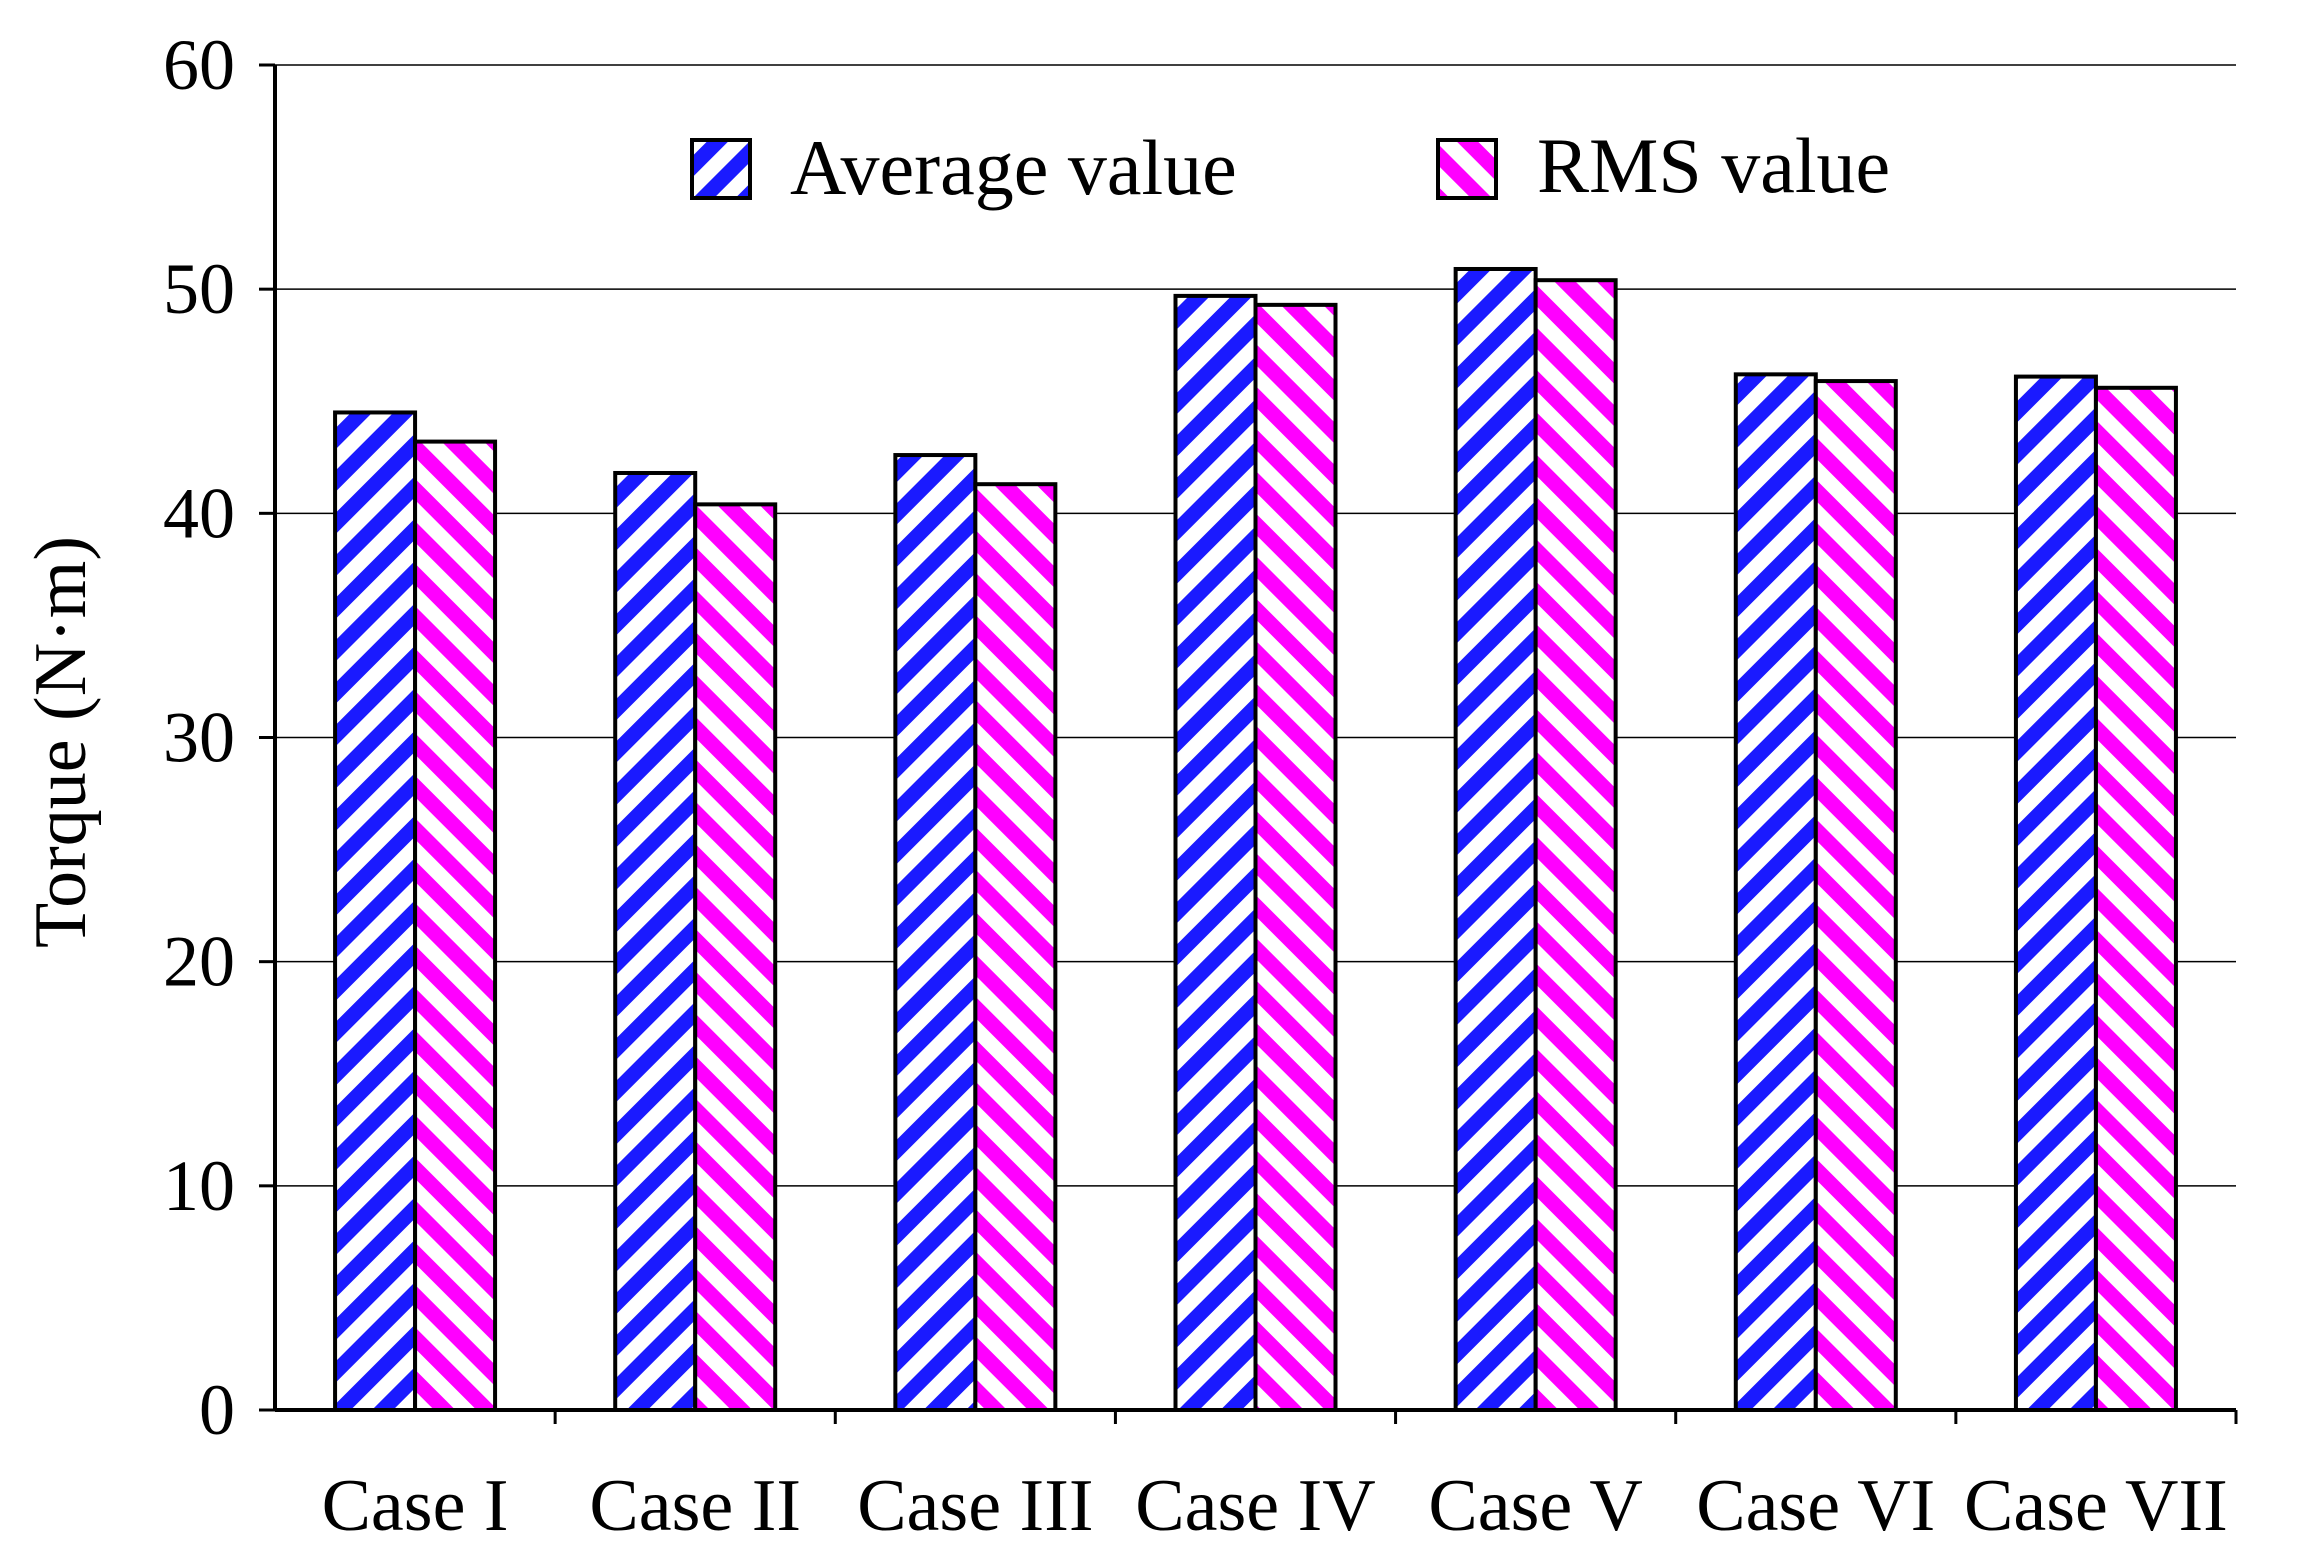 The image size is (2306, 1561). What do you see at coordinates (61, 742) in the screenshot?
I see `y-axis-title: Torque (N·m)` at bounding box center [61, 742].